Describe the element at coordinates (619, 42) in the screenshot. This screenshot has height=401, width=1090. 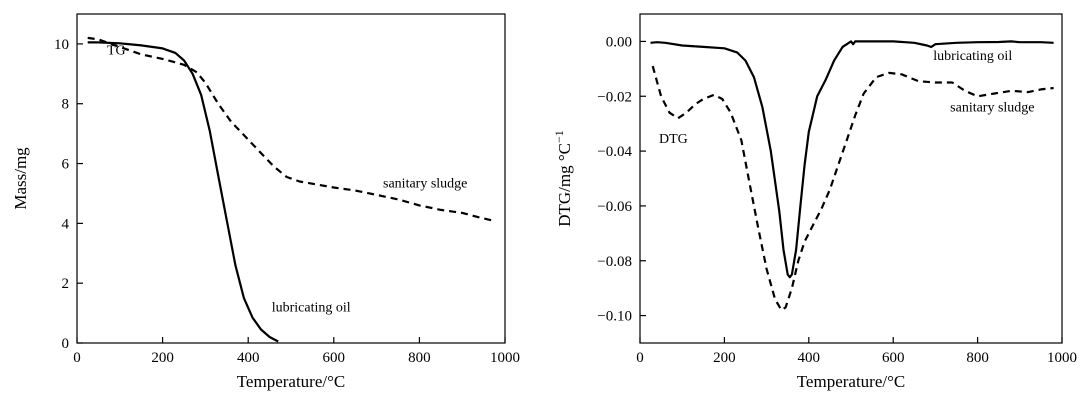
I see `y-tick-label: 0.00` at that location.